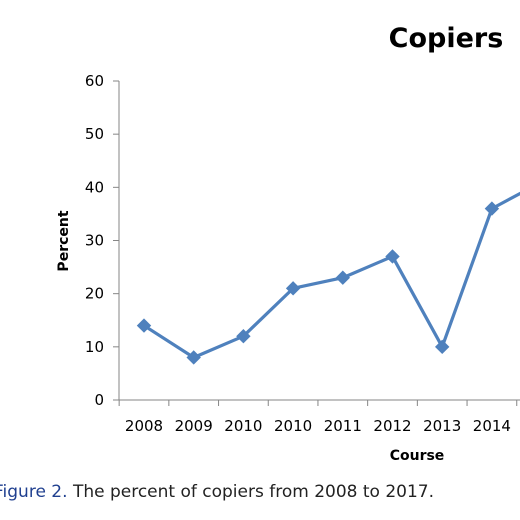  I want to click on y-tick-label: 10, so click(94, 347).